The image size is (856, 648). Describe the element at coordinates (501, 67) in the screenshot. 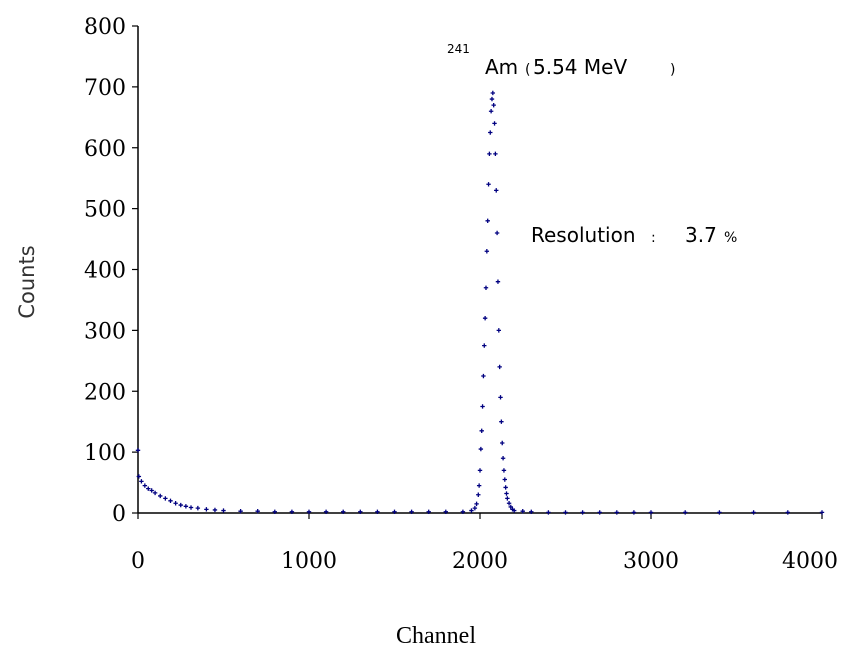

I see `isotope-symbol: Am` at that location.